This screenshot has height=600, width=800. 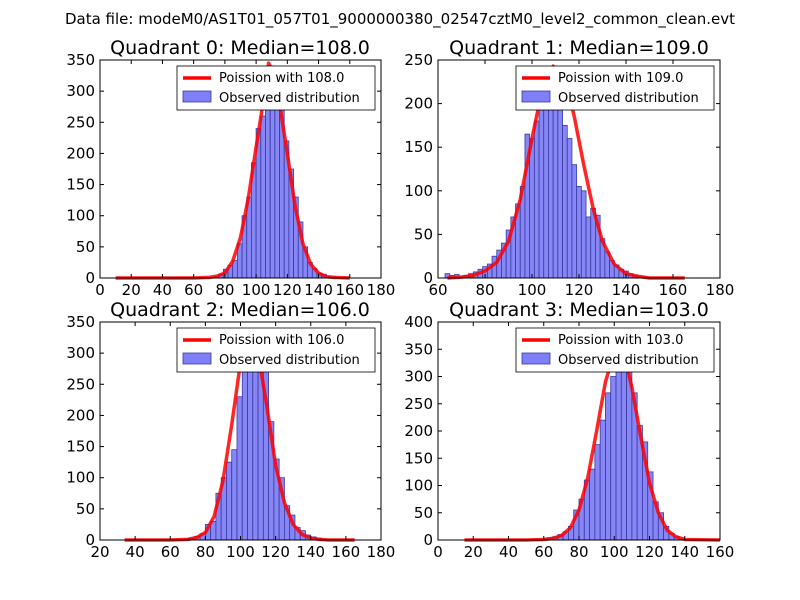 I want to click on panel-title: Quadrant 3: Median=103.0, so click(x=579, y=310).